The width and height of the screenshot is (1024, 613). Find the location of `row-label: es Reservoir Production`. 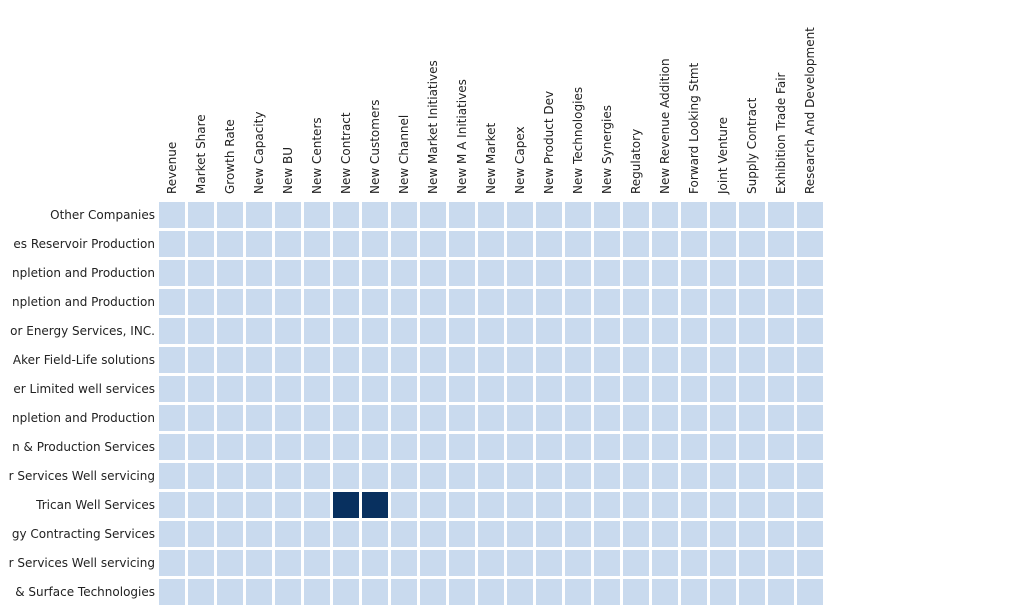

row-label: es Reservoir Production is located at coordinates (84, 244).